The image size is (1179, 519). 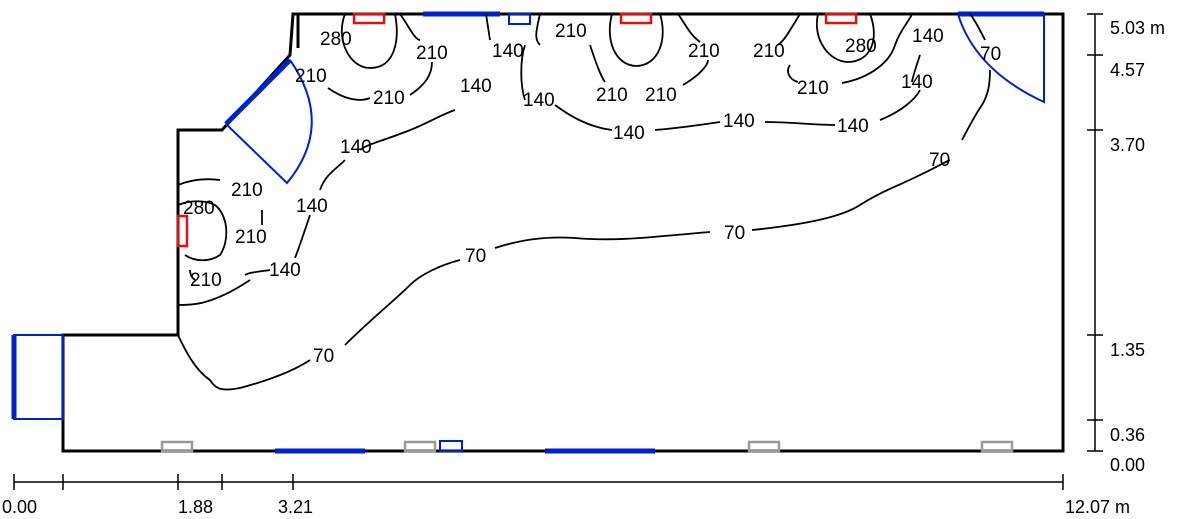 What do you see at coordinates (1127, 145) in the screenshot?
I see `y-scale-label: 3.70` at bounding box center [1127, 145].